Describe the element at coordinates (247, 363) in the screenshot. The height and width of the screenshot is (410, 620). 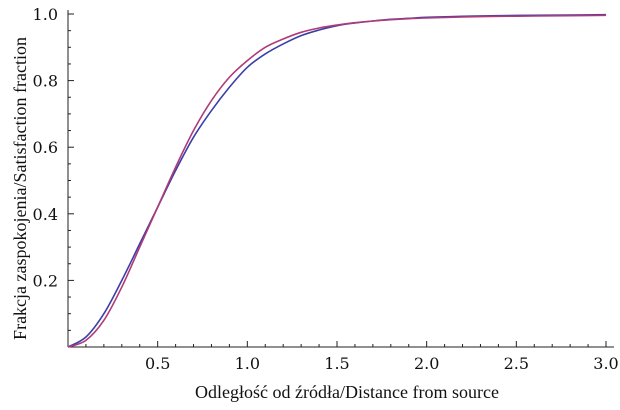
I see `x-tick-label: 1.0` at that location.